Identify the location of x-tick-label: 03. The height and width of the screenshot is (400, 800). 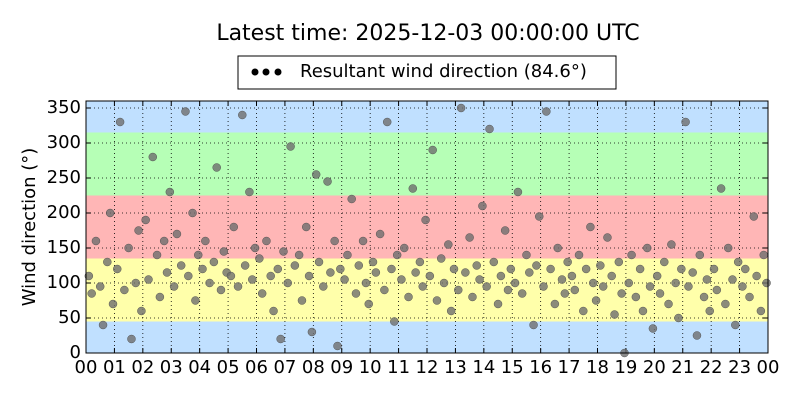
(171, 367).